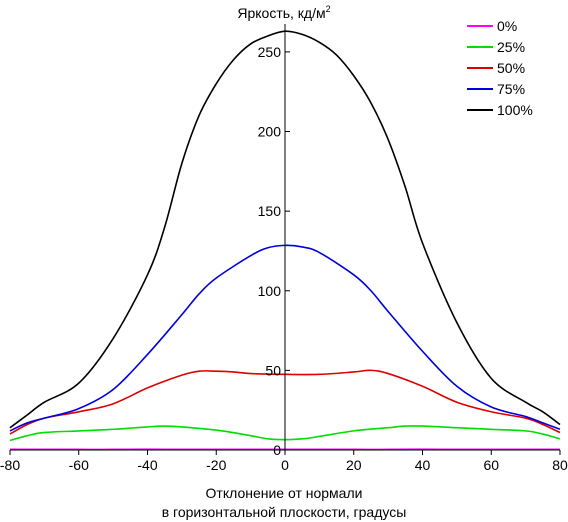 The width and height of the screenshot is (568, 522). Describe the element at coordinates (507, 26) in the screenshot. I see `legend-label: 0%` at that location.